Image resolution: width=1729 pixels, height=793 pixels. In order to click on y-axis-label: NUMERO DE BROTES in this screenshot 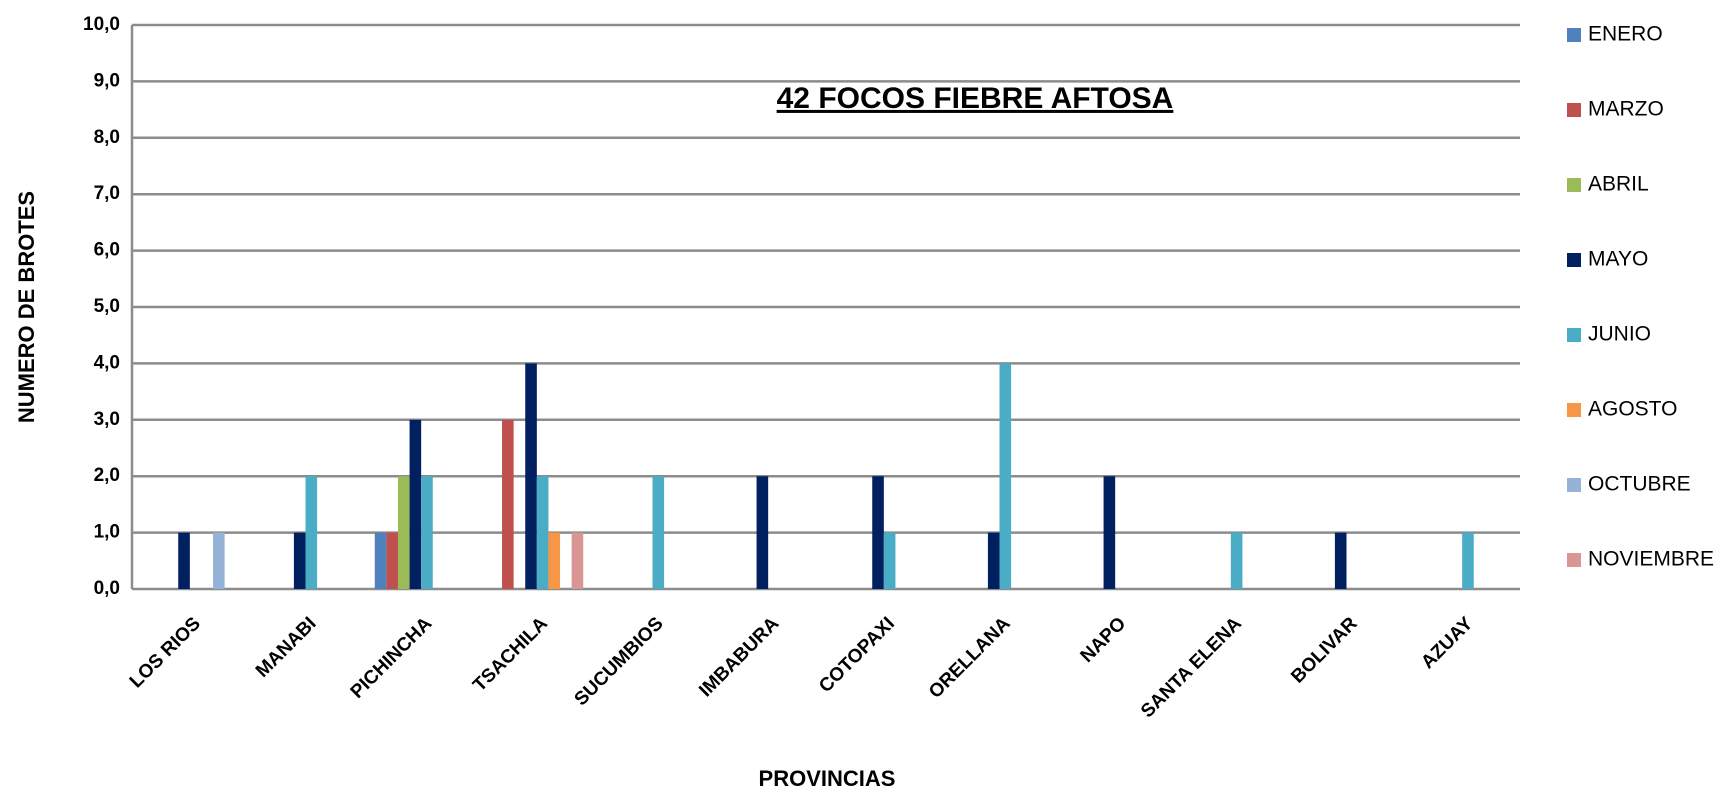, I will do `click(26, 307)`.